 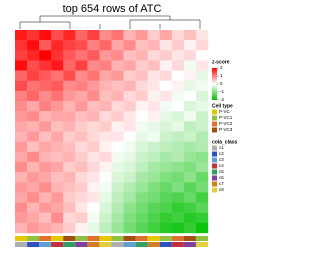 I want to click on colorbar-tick-label: -1, so click(x=222, y=91).